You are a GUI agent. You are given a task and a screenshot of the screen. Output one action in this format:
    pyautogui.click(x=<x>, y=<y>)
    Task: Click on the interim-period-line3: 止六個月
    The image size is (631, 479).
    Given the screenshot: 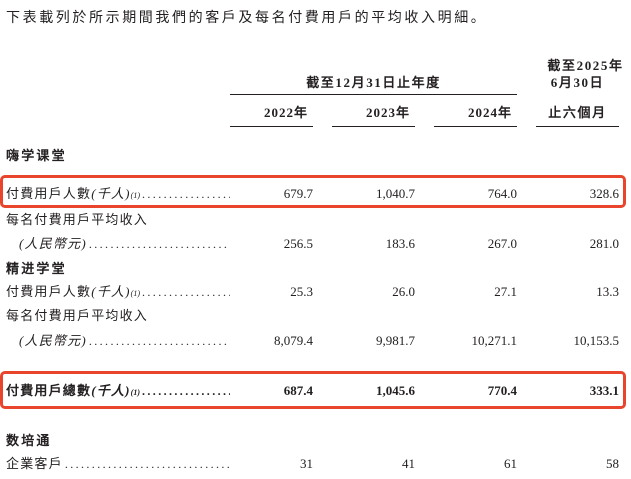 What is the action you would take?
    pyautogui.click(x=577, y=114)
    